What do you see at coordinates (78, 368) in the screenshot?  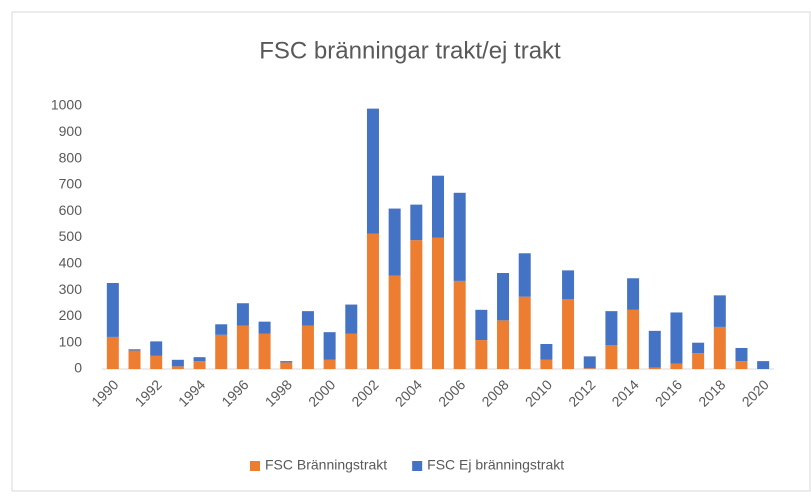 I see `y-tick-label: 0` at bounding box center [78, 368].